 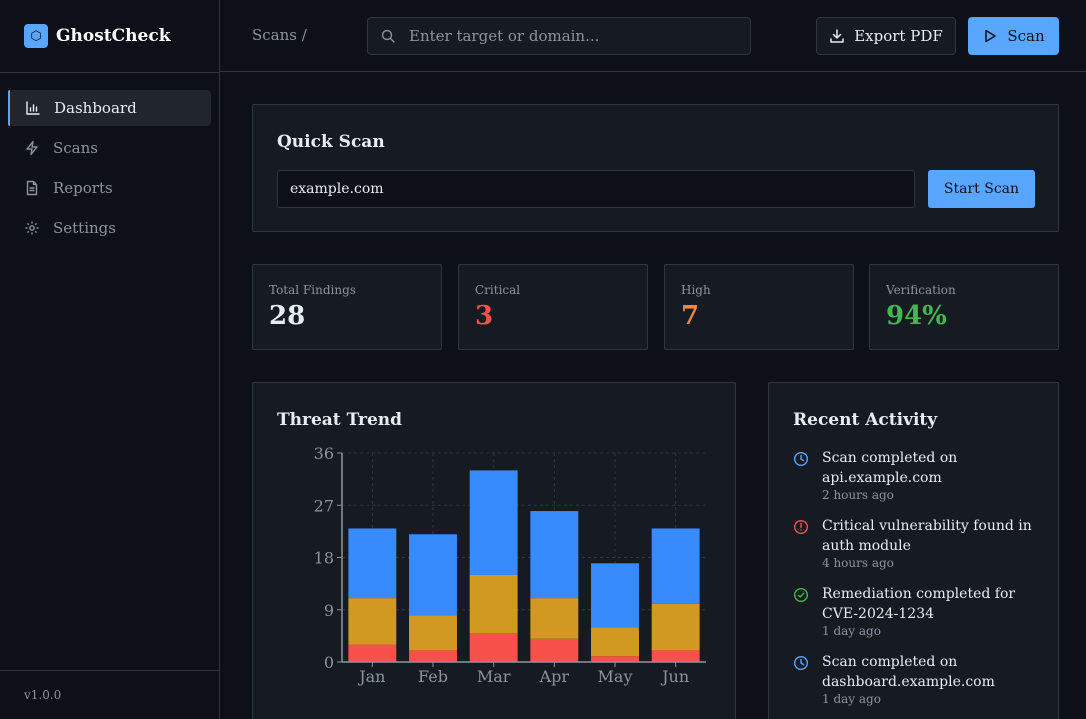 I want to click on gear-icon, so click(x=32, y=228).